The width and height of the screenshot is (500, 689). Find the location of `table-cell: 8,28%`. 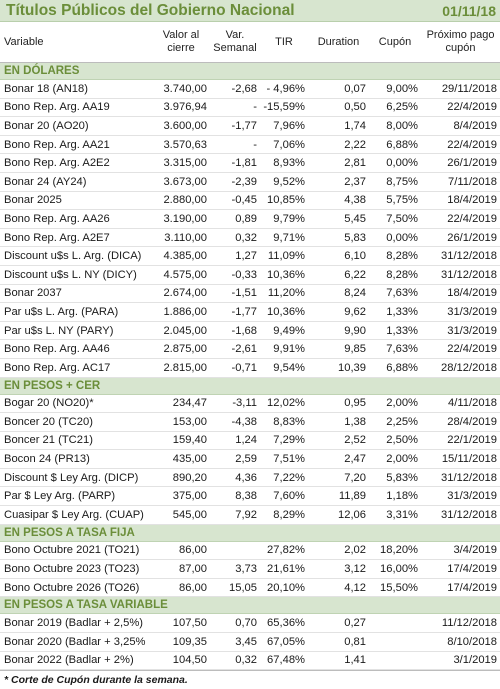

table-cell: 8,28% is located at coordinates (402, 274).